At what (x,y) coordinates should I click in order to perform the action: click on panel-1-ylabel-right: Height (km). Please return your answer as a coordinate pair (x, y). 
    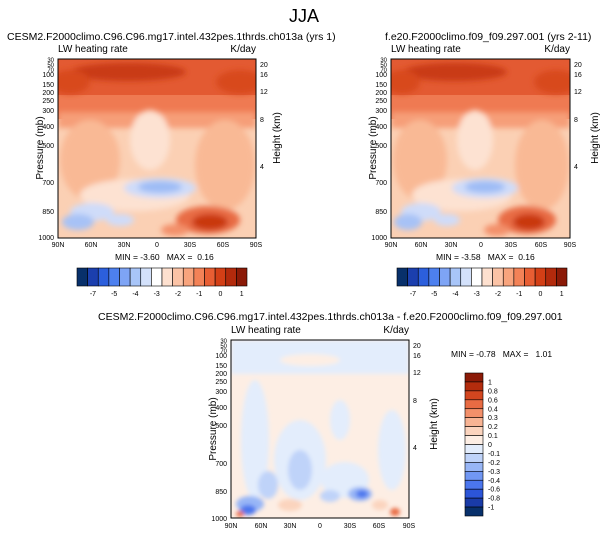
    Looking at the image, I should click on (277, 138).